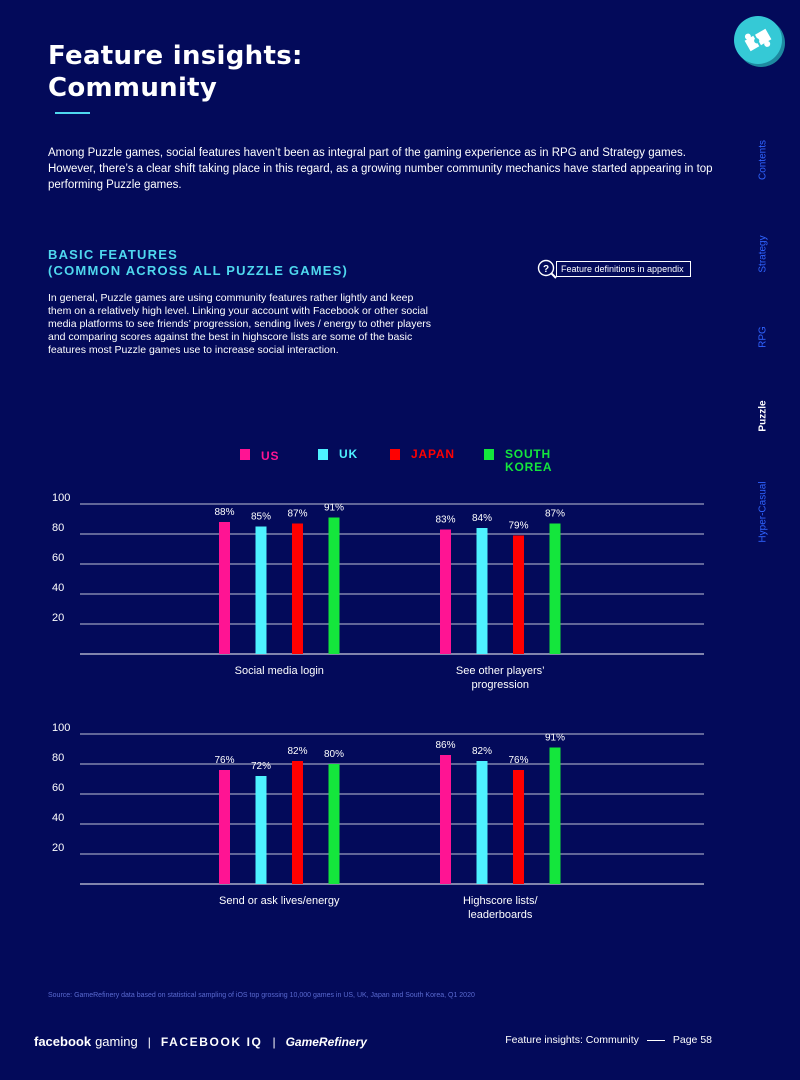 The image size is (800, 1080). I want to click on legend-swatch-uk, so click(323, 454).